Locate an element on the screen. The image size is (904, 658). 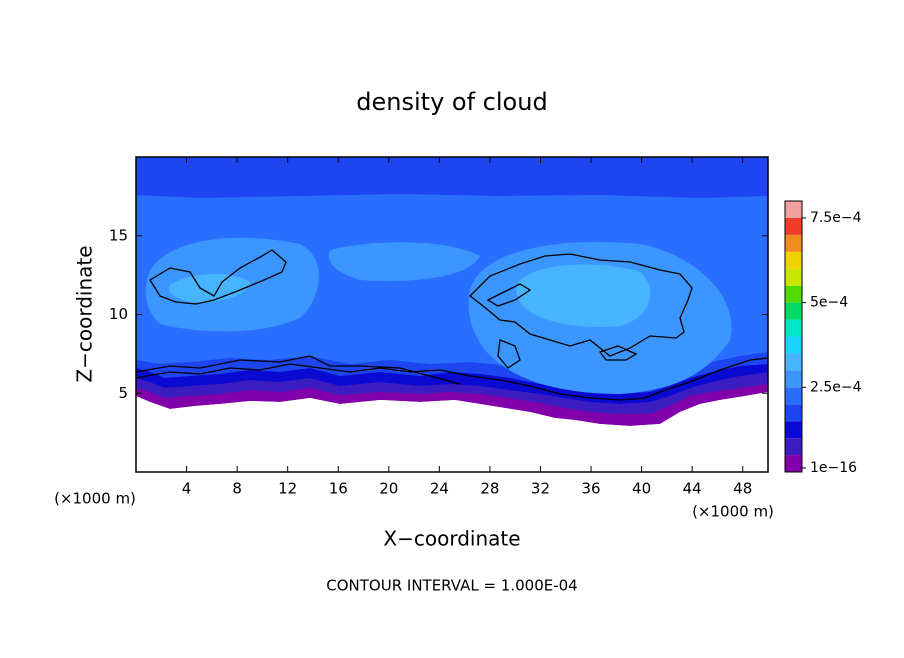
x-tick-label: 4 is located at coordinates (187, 489).